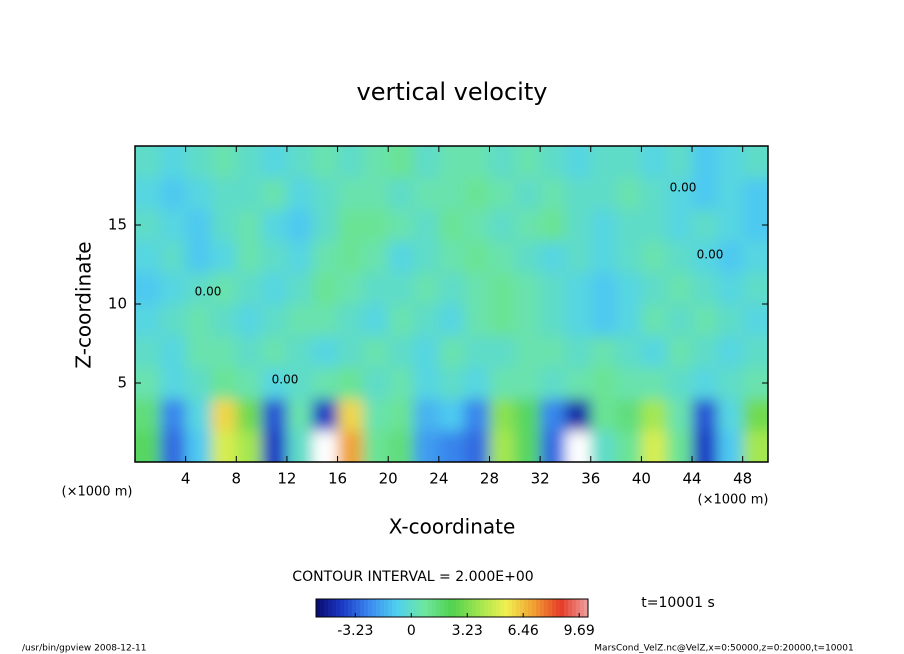 Image resolution: width=904 pixels, height=654 pixels. Describe the element at coordinates (438, 479) in the screenshot. I see `x-tick-label: 24` at that location.